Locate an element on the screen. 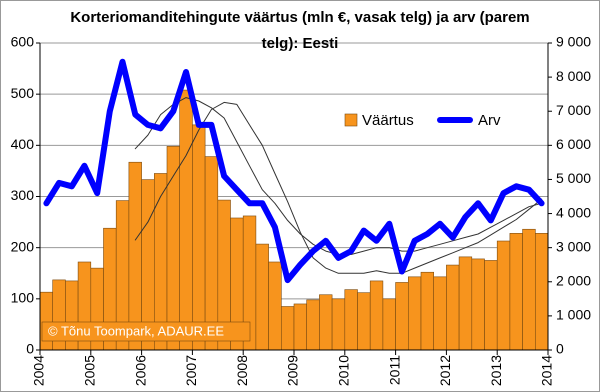 Image resolution: width=600 pixels, height=392 pixels. annotation: © Tõnu Toompark, ADAUR.EE is located at coordinates (136, 330).